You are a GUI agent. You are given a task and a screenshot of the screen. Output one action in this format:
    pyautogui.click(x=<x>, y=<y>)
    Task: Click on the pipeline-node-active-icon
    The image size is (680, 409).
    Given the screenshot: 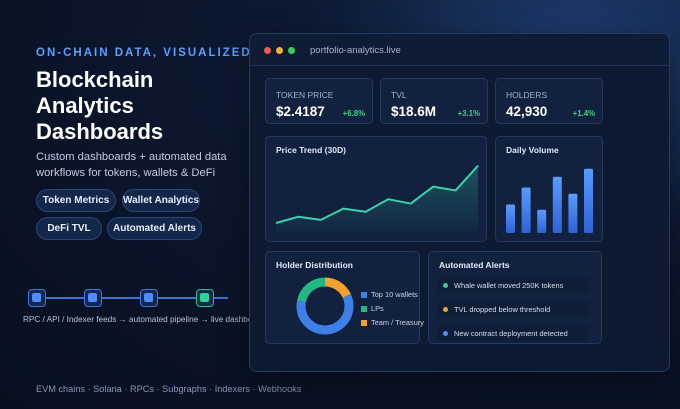 What is the action you would take?
    pyautogui.click(x=205, y=298)
    